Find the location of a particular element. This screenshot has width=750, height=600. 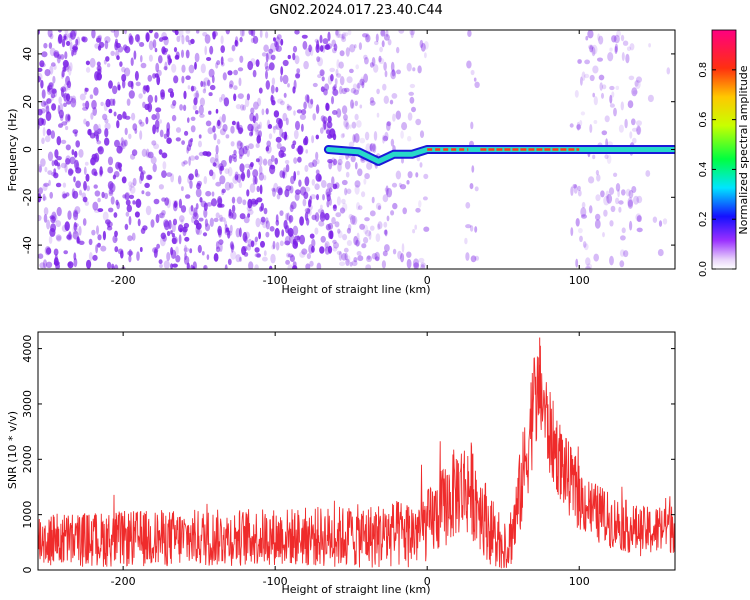

bottom-x-tick-label: -100 is located at coordinates (275, 581).